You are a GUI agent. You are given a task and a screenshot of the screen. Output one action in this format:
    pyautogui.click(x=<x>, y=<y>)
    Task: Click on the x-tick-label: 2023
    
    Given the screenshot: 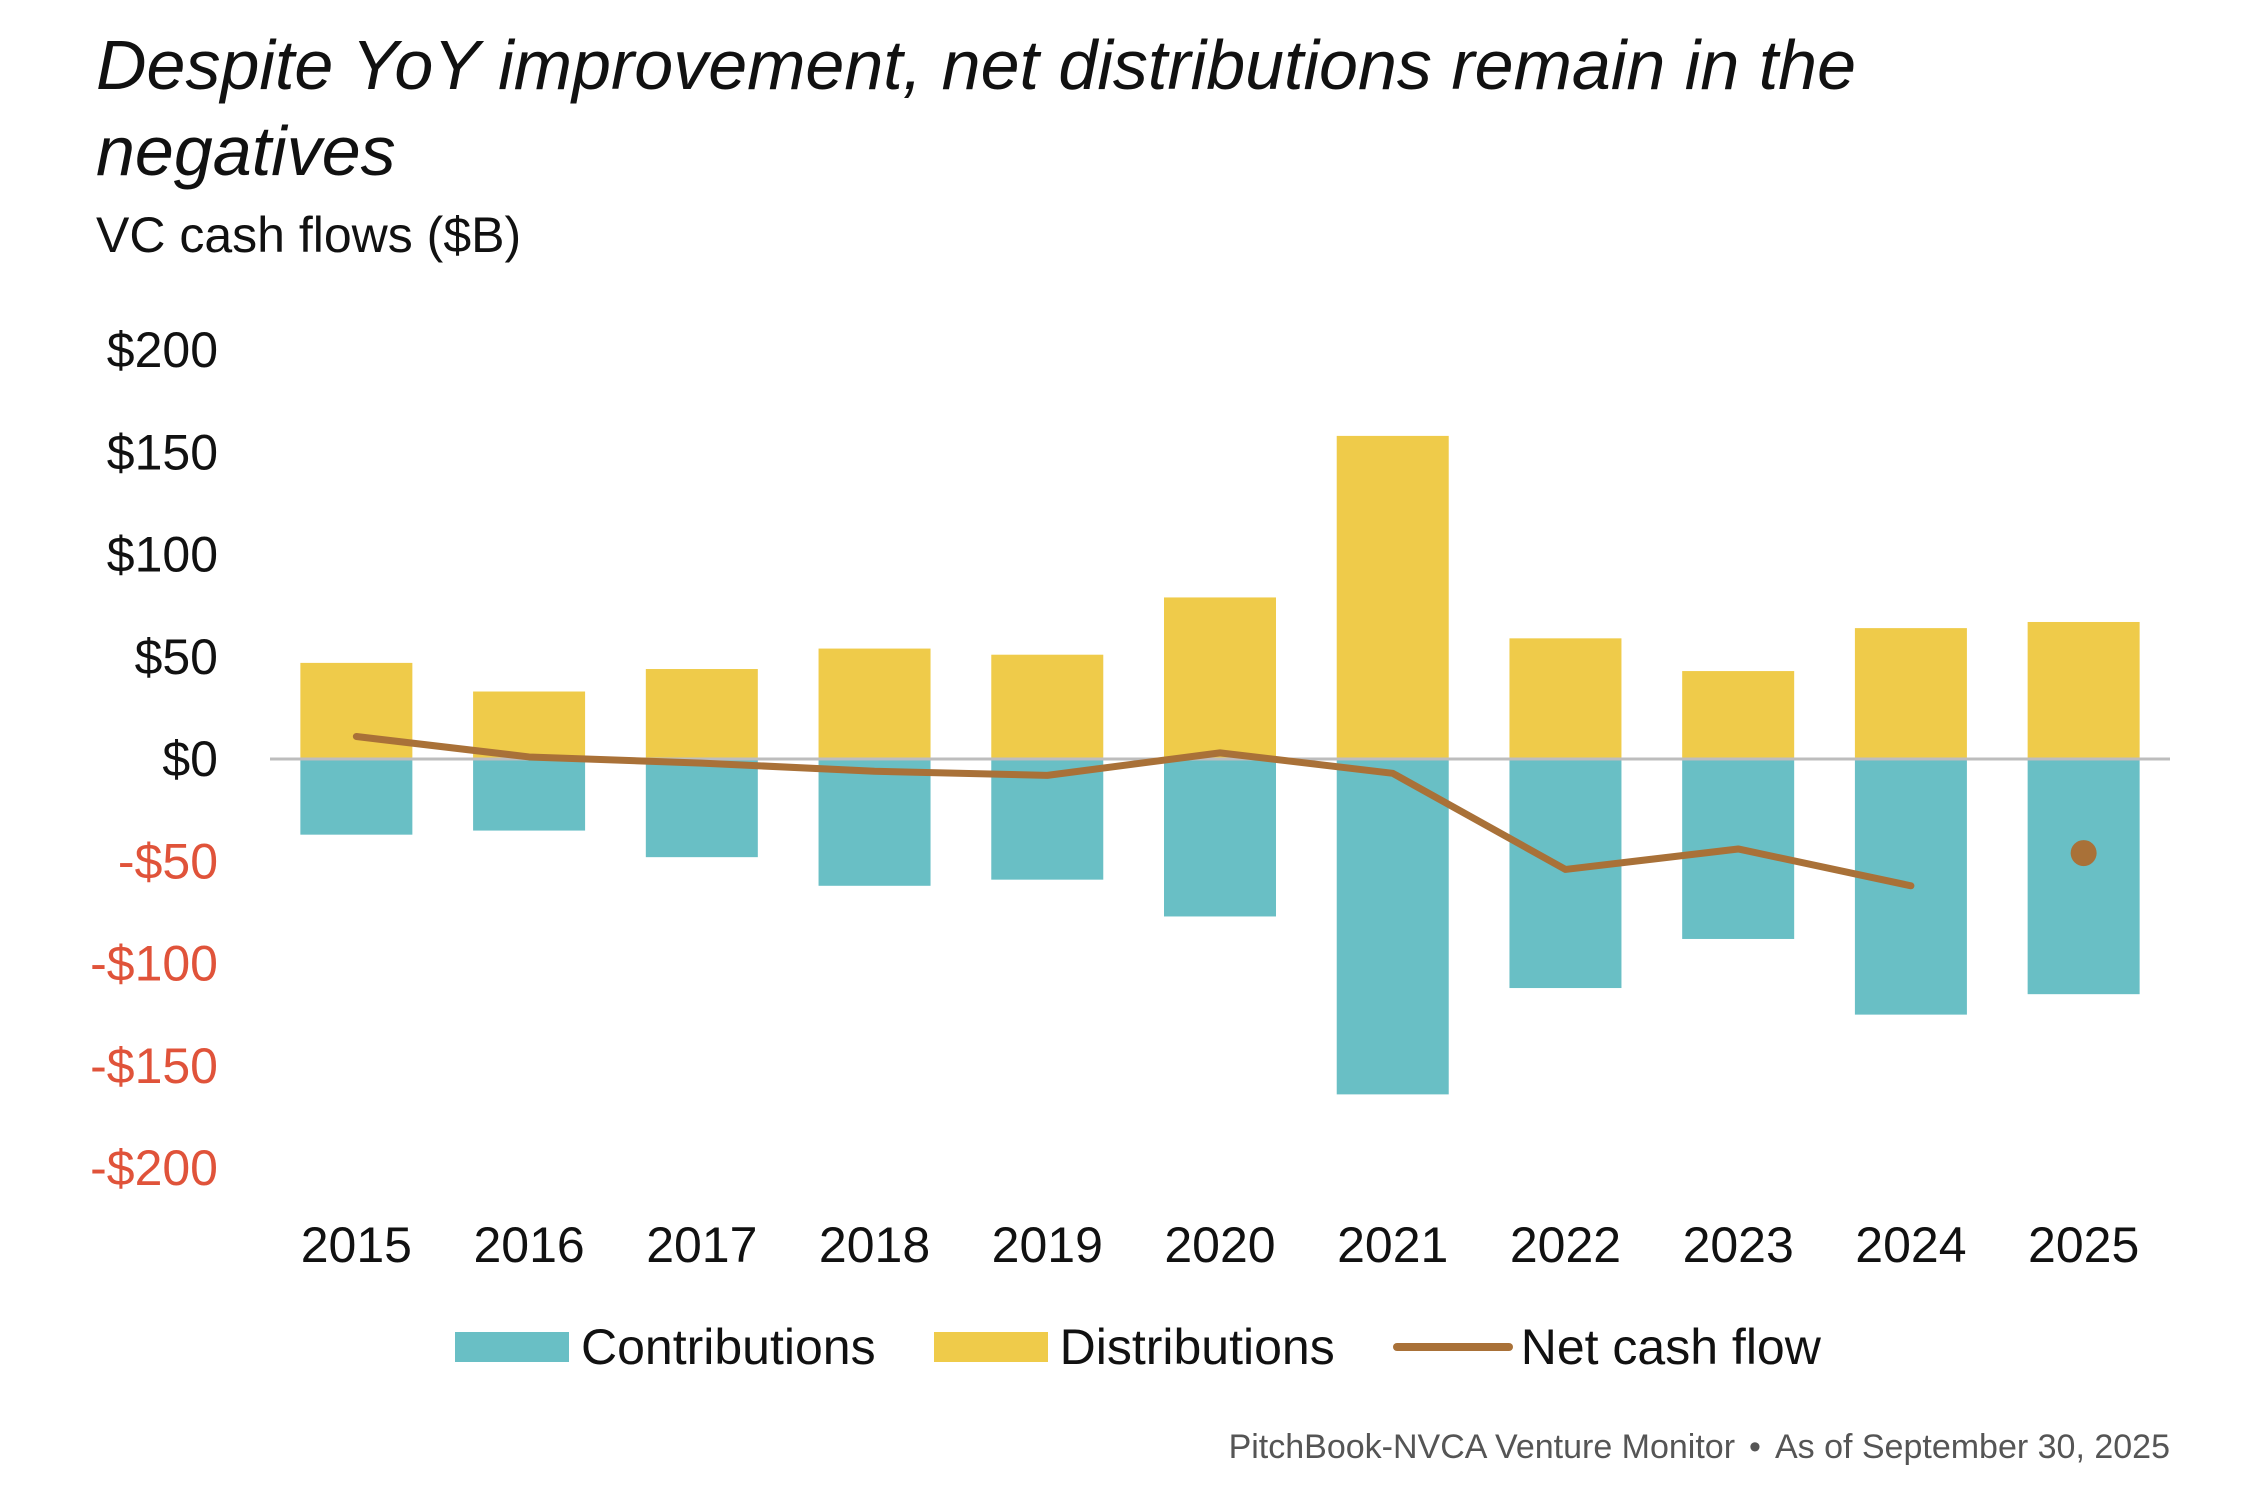 What is the action you would take?
    pyautogui.click(x=1738, y=1245)
    